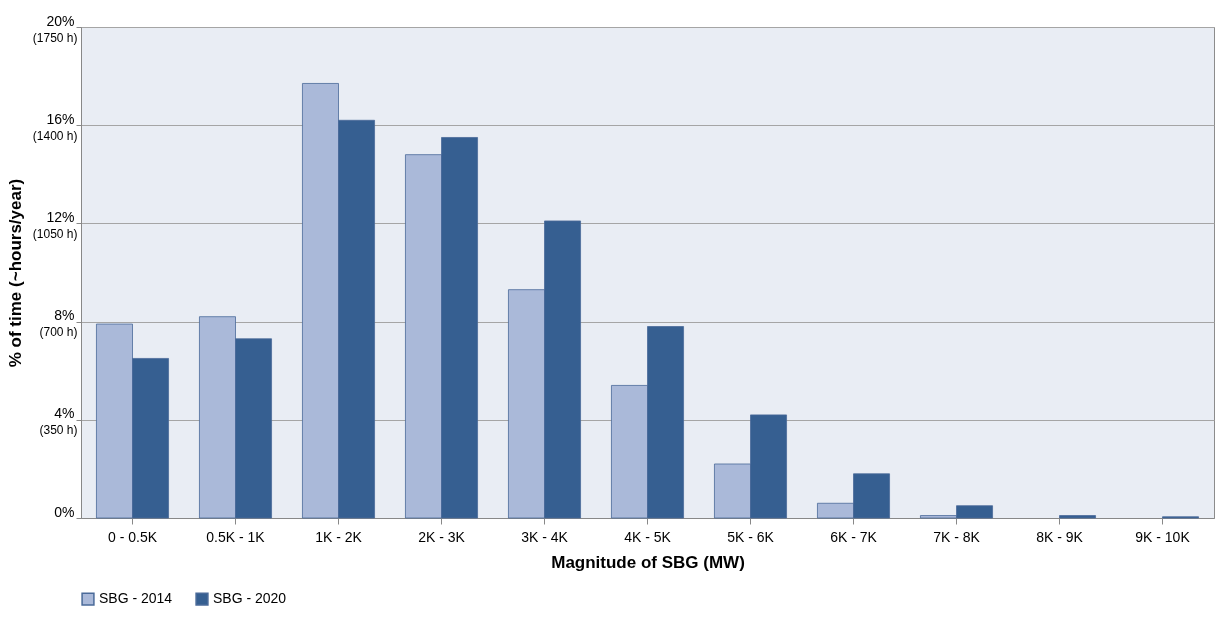  I want to click on y2-tick-label: (1050 h), so click(55, 233).